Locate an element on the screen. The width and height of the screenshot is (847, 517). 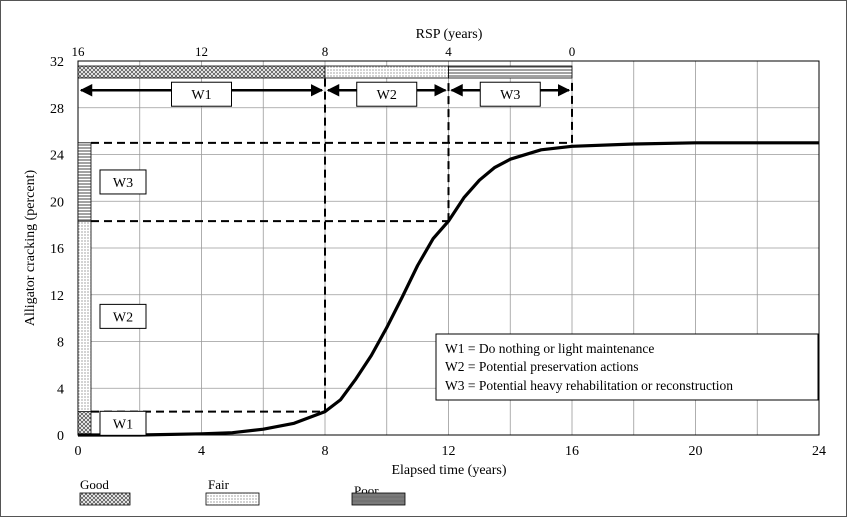
y-tick-label: 16 is located at coordinates (57, 249).